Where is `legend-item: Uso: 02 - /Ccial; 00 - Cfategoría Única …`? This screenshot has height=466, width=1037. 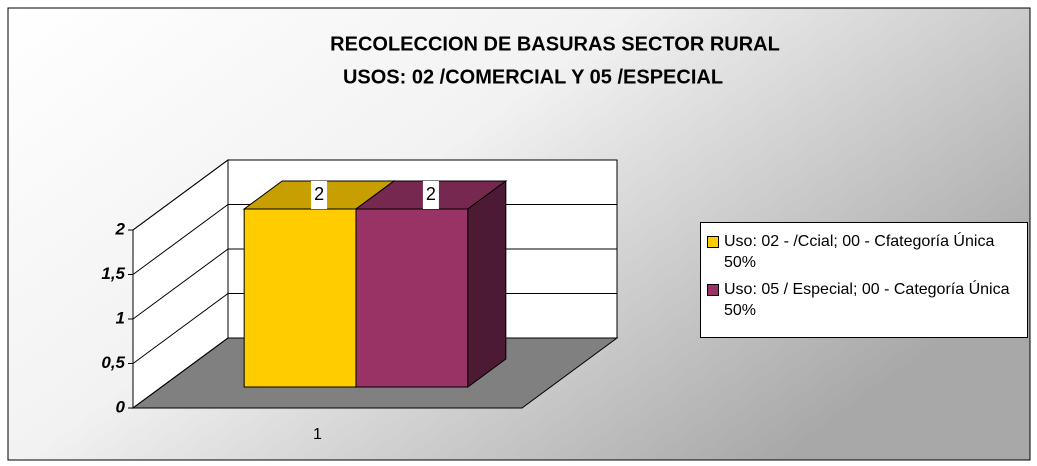
legend-item: Uso: 02 - /Ccial; 00 - Cfategoría Única … is located at coordinates (864, 252).